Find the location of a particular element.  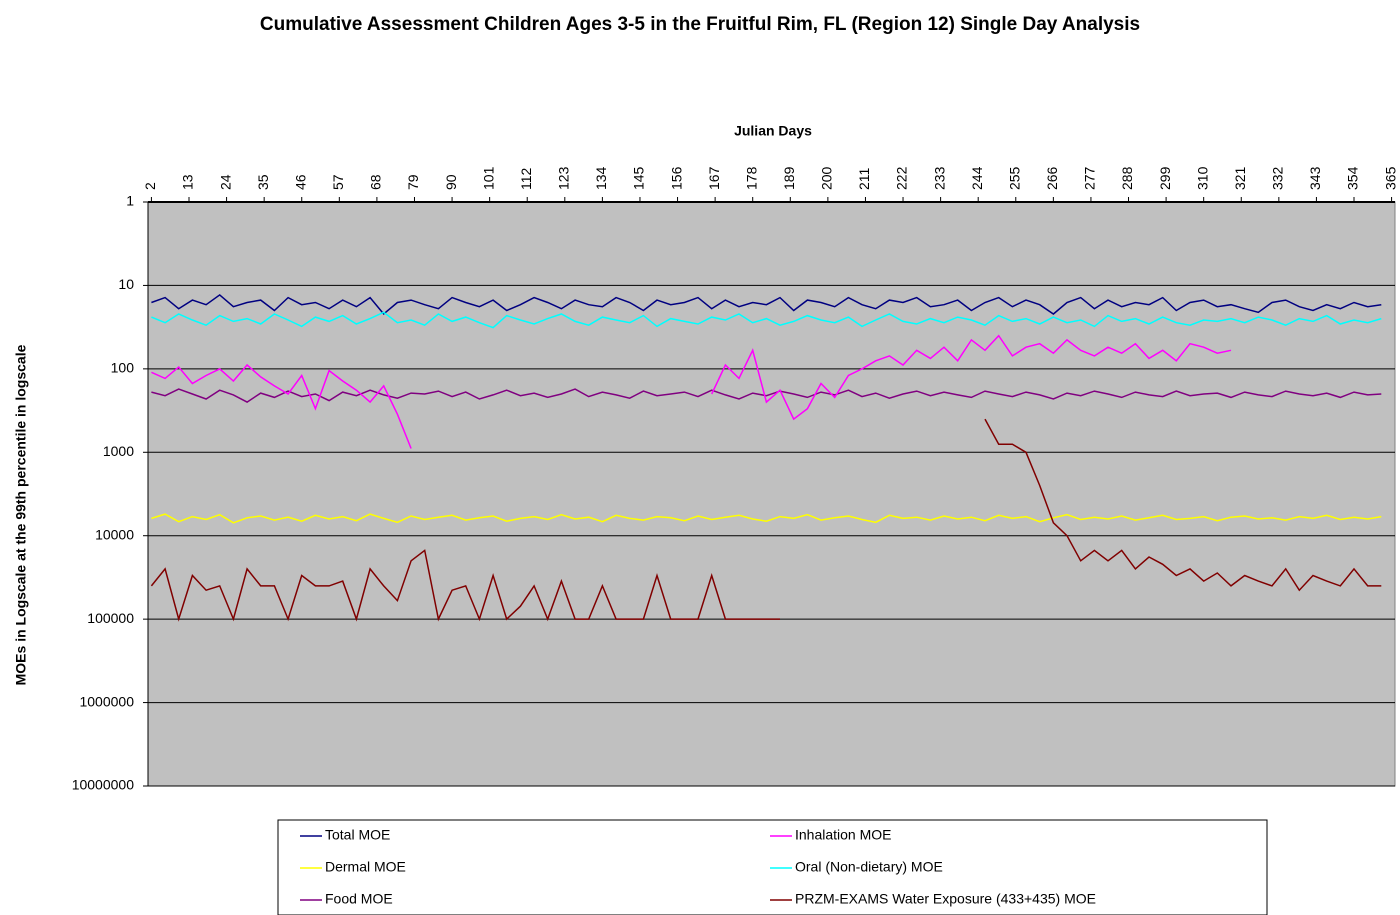

y-tick-label: 10 is located at coordinates (126, 284).